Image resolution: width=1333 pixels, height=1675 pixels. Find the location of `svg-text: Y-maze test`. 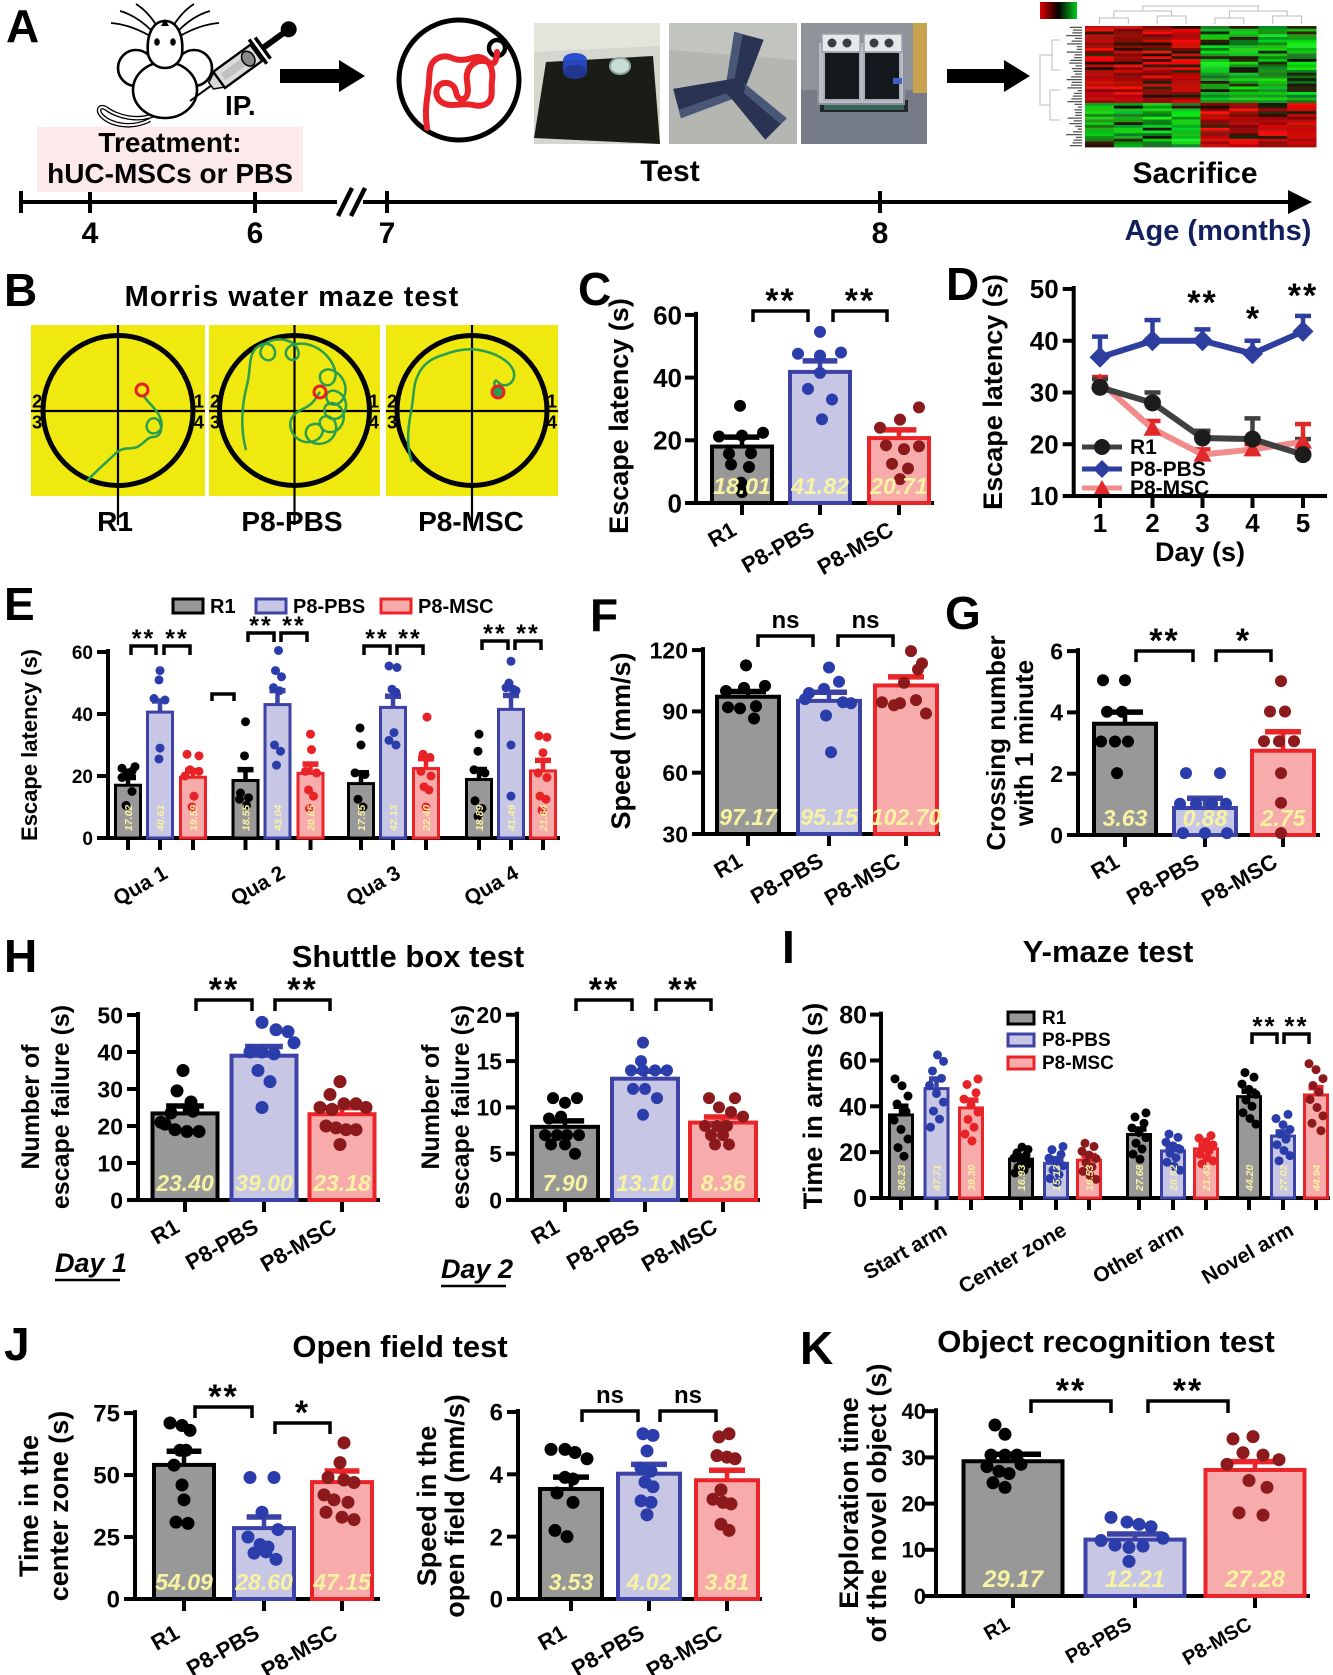

svg-text: Y-maze test is located at coordinates (1108, 951).